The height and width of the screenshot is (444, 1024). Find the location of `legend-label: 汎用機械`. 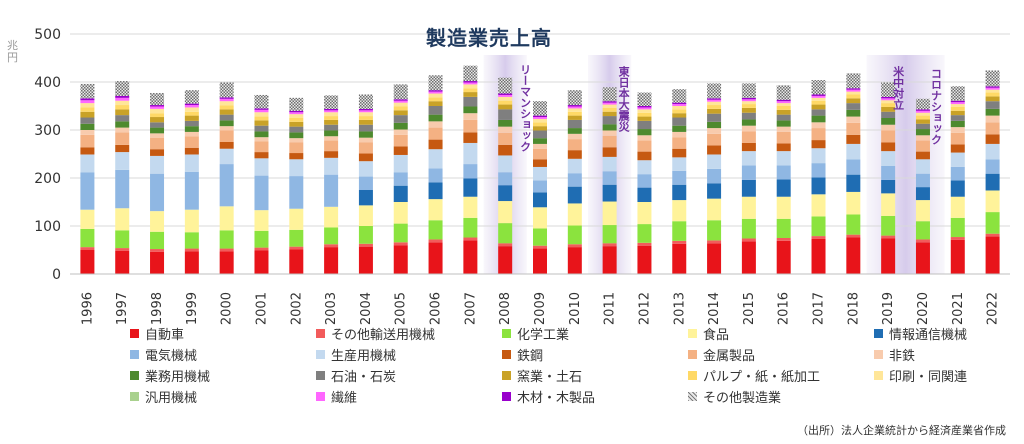

legend-label: 汎用機械 is located at coordinates (171, 398).